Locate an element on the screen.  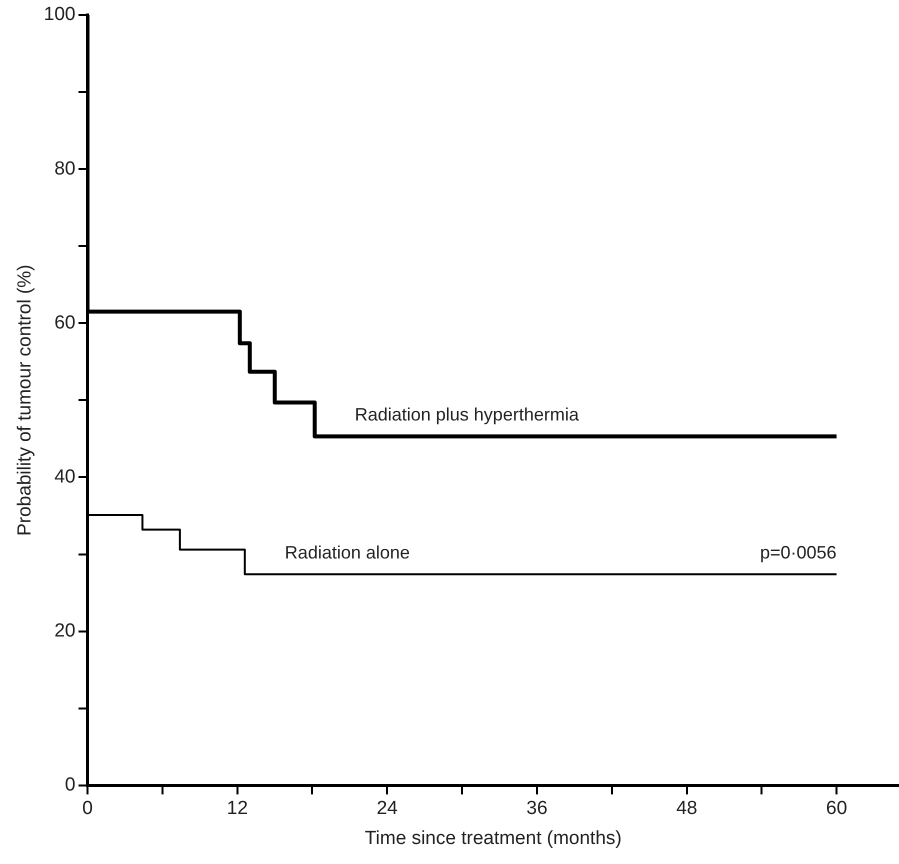
y-tick-label: 60 is located at coordinates (65, 323).